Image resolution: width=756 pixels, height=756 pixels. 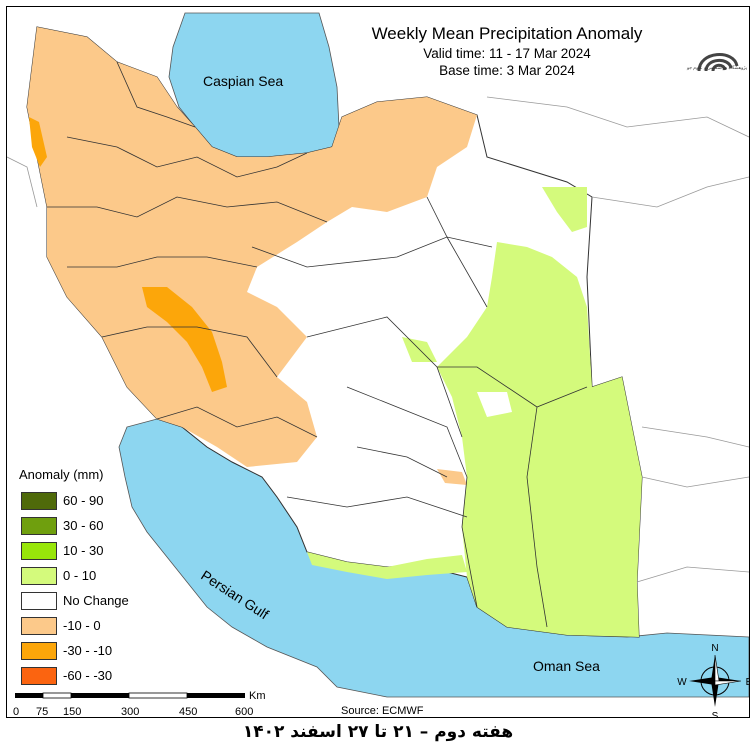 I want to click on scale-tick-75: 75, so click(x=42, y=712).